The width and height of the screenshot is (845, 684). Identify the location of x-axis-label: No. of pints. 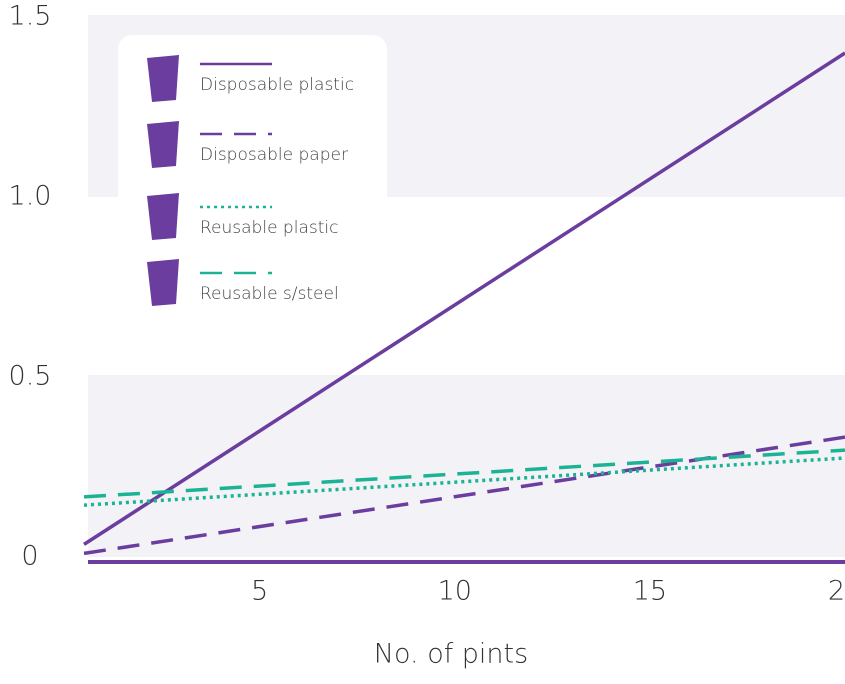
(451, 654).